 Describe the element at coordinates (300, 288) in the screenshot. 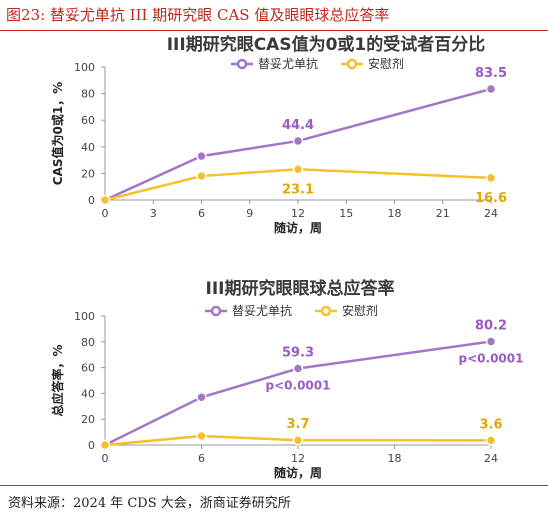

I see `chart2-title: III期研究眼眼球总应答率` at that location.